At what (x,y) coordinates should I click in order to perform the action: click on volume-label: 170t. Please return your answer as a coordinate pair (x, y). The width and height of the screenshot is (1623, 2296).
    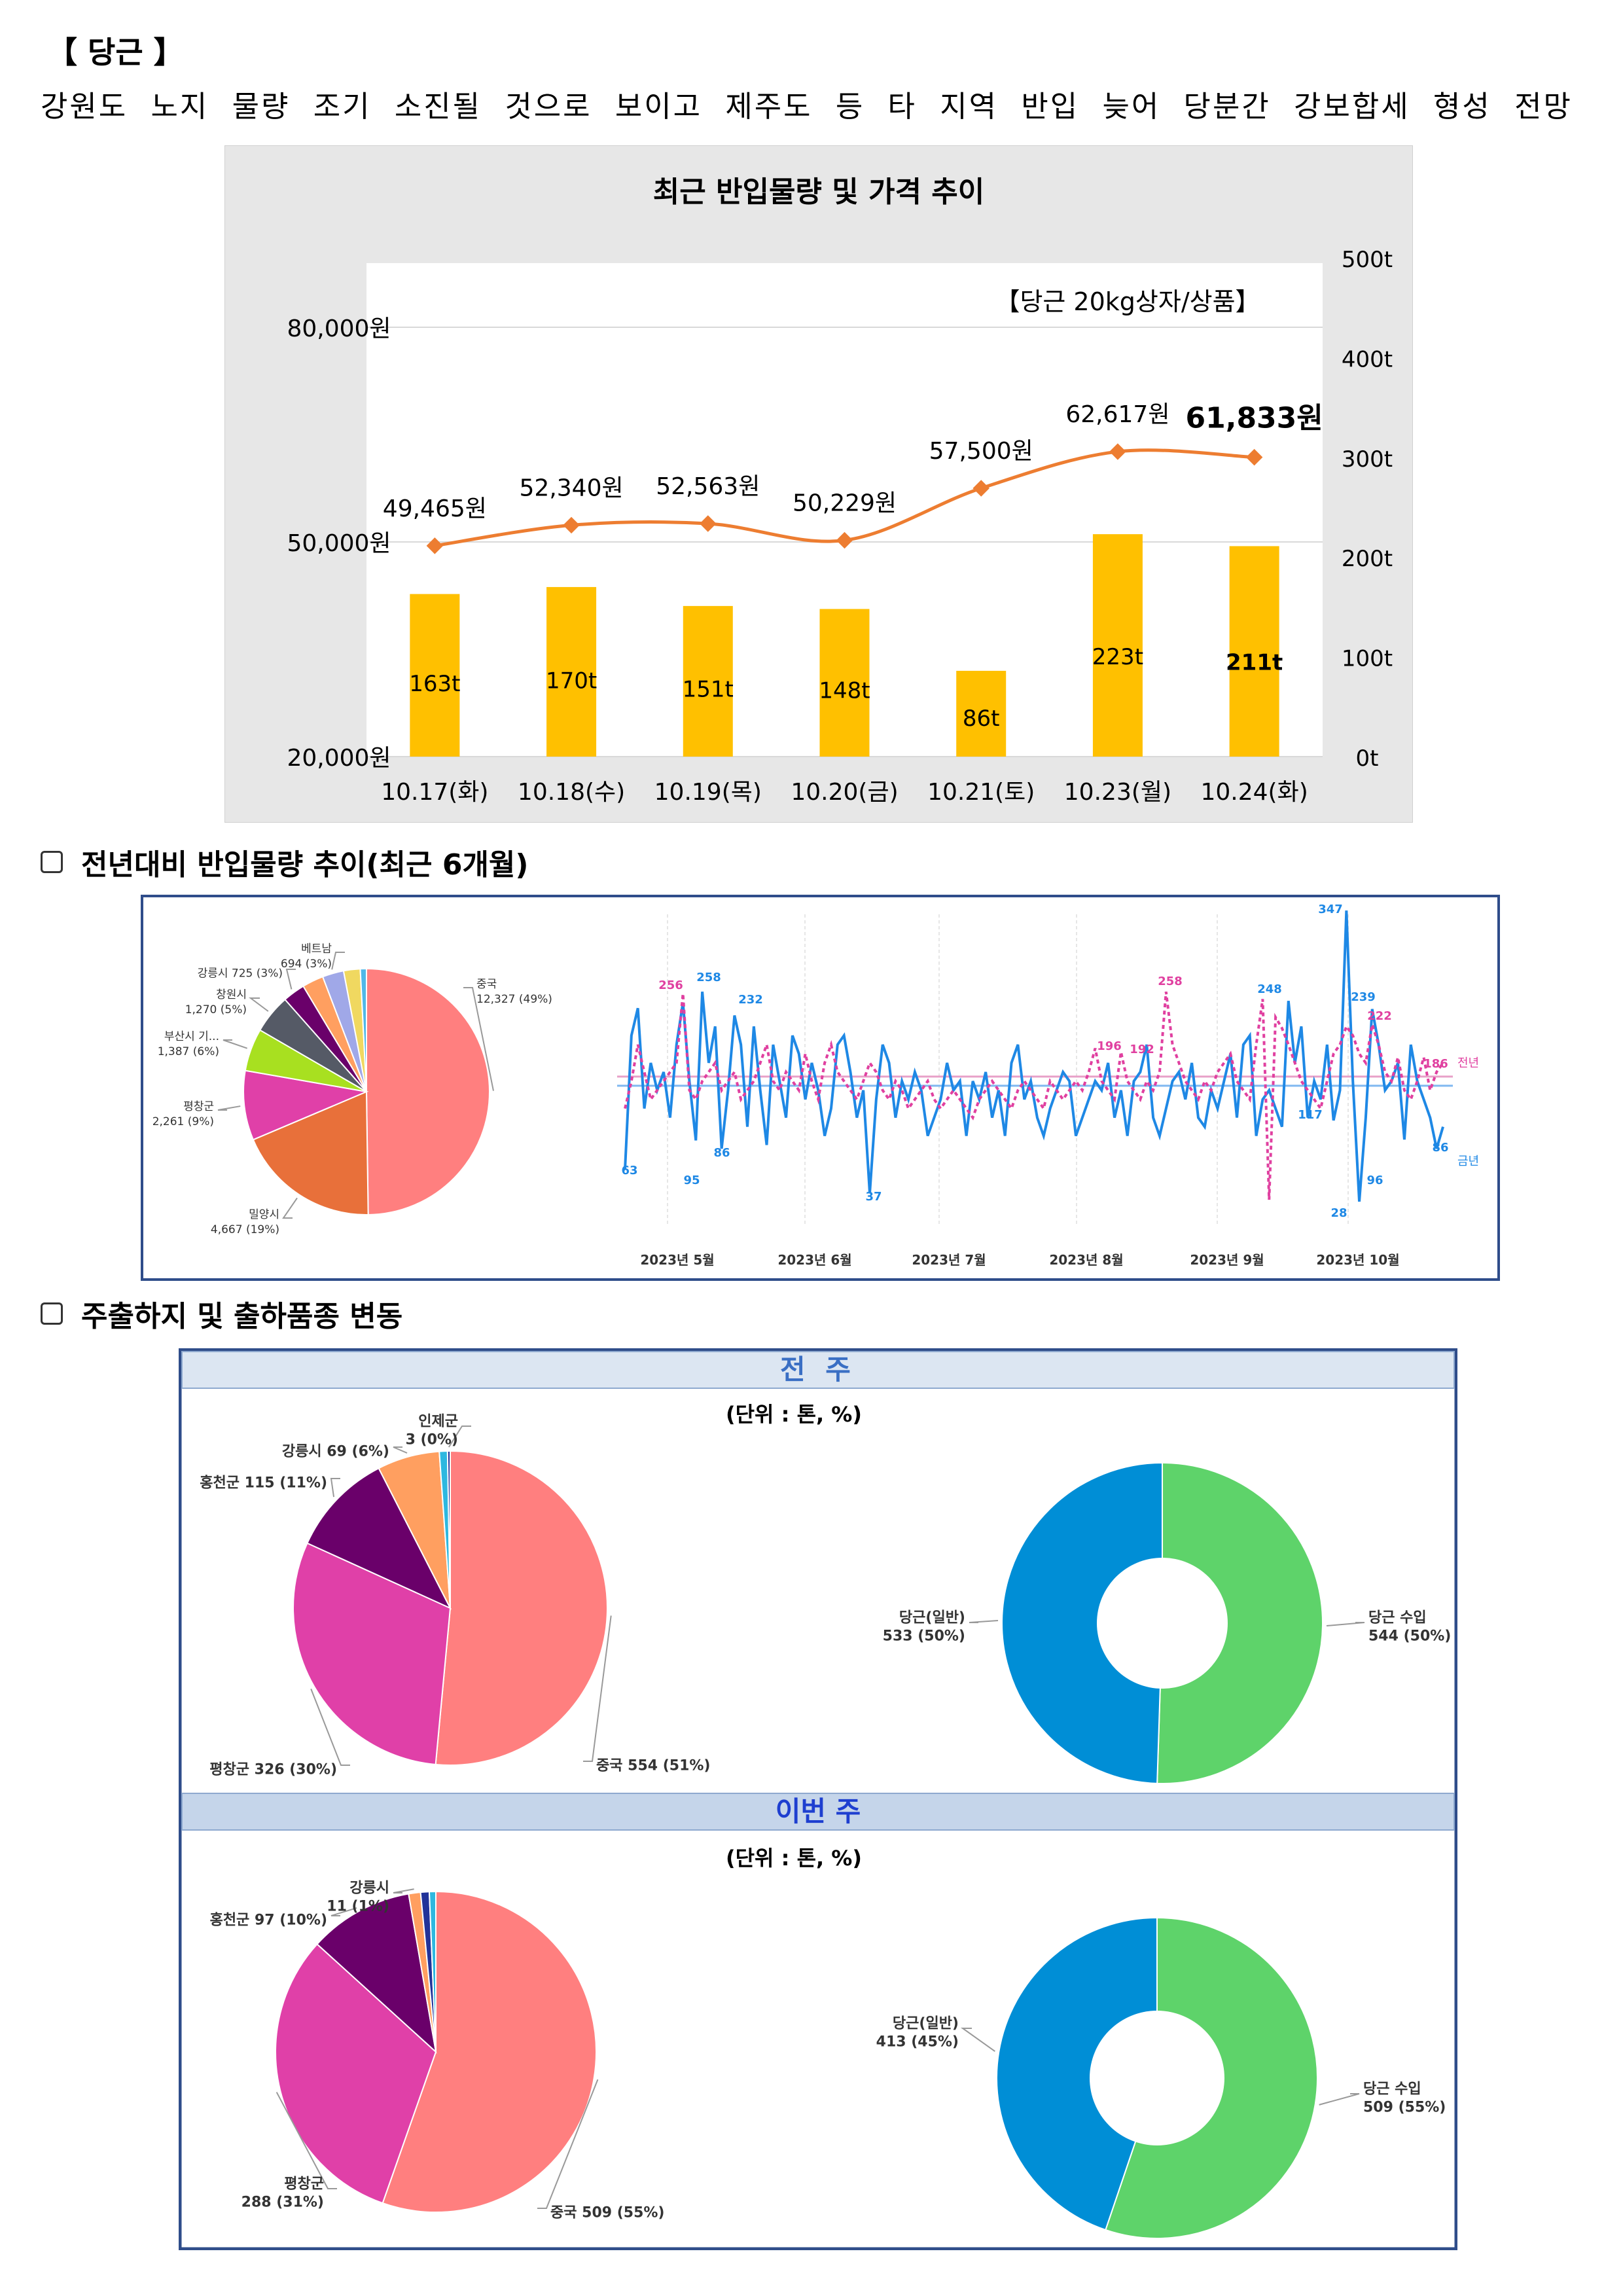
    Looking at the image, I should click on (571, 681).